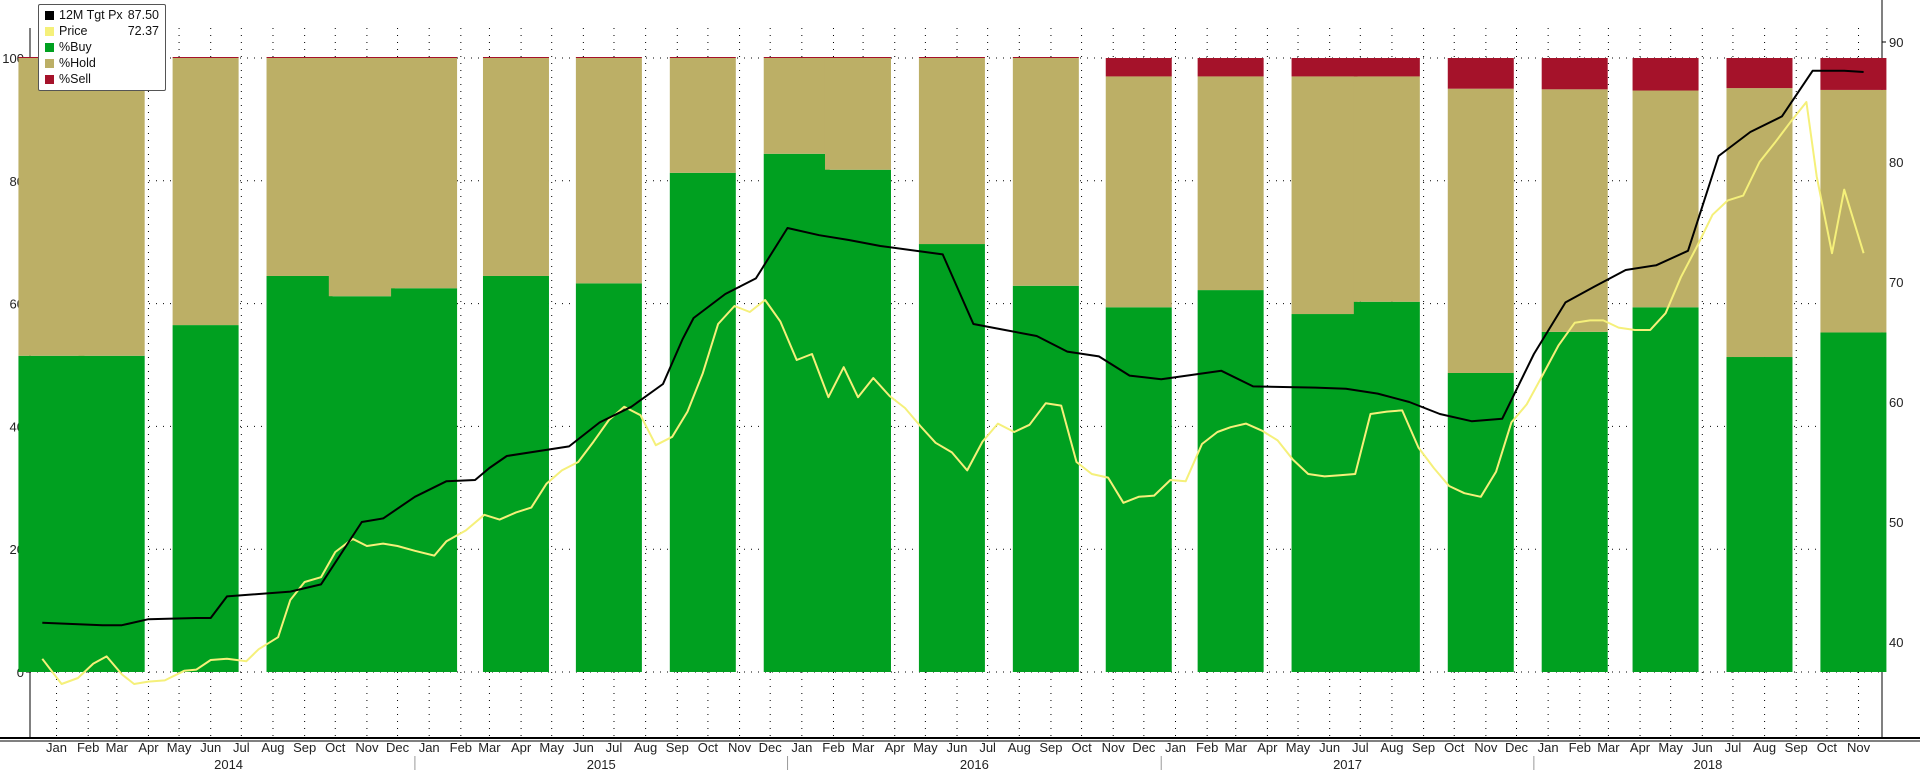  I want to click on year-tick-label: 2015, so click(601, 764).